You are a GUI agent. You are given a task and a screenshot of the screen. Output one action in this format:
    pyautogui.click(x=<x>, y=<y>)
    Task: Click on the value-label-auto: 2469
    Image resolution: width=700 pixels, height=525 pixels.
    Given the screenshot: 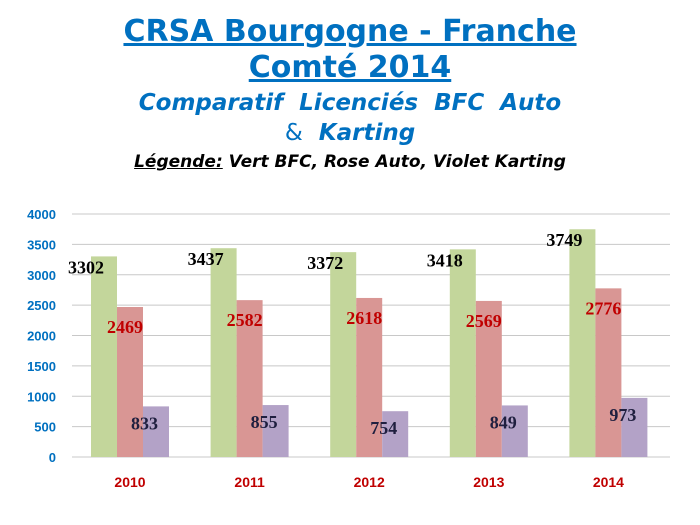 What is the action you would take?
    pyautogui.click(x=125, y=327)
    